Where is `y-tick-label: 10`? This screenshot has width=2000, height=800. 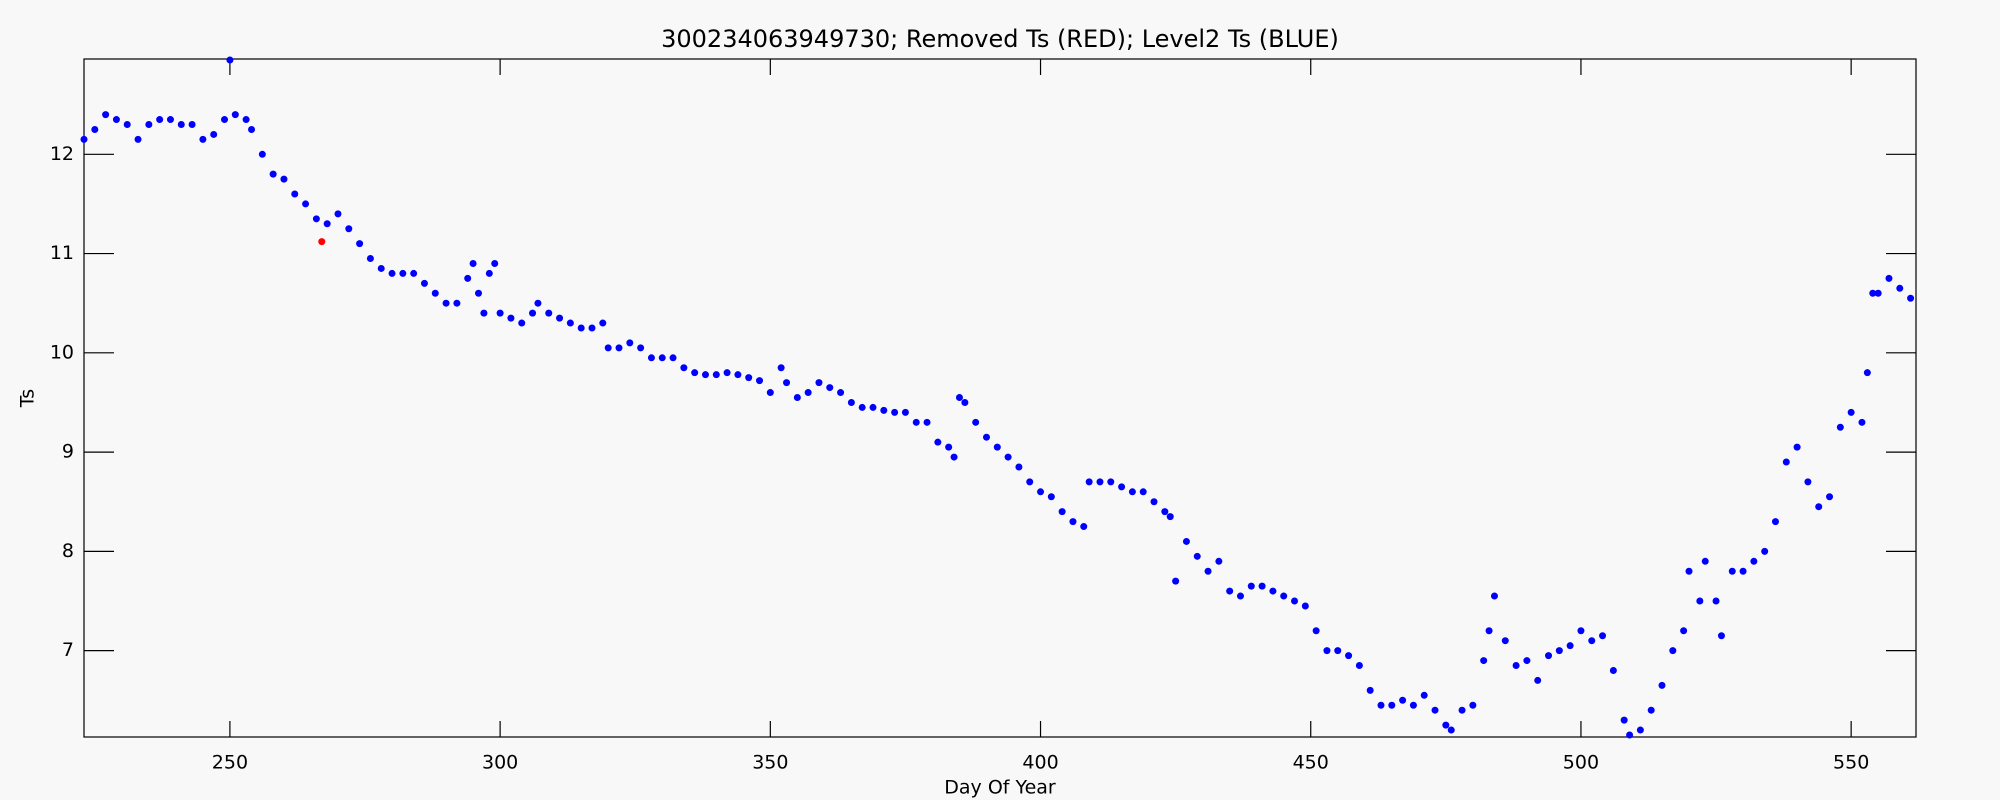 y-tick-label: 10 is located at coordinates (62, 352).